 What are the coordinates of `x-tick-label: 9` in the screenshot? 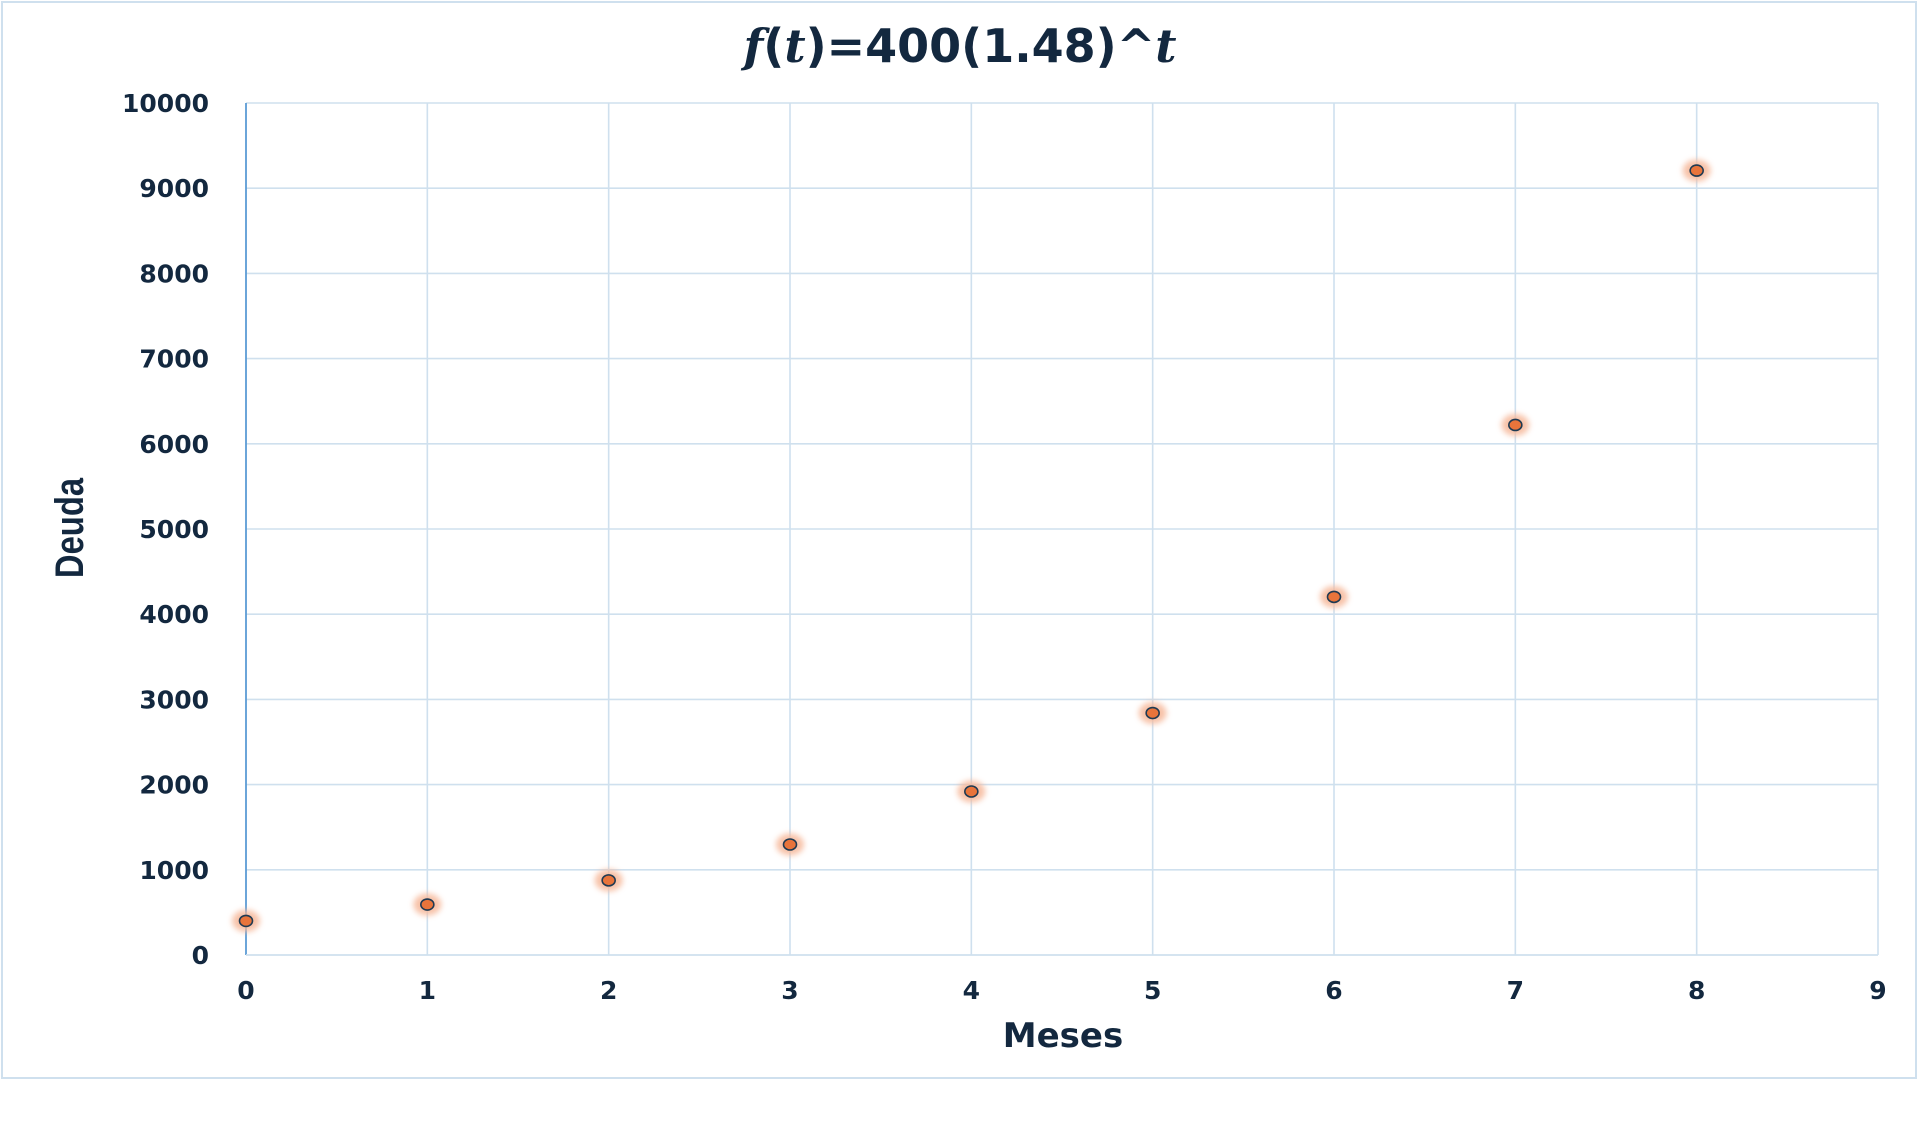 It's located at (1877, 990).